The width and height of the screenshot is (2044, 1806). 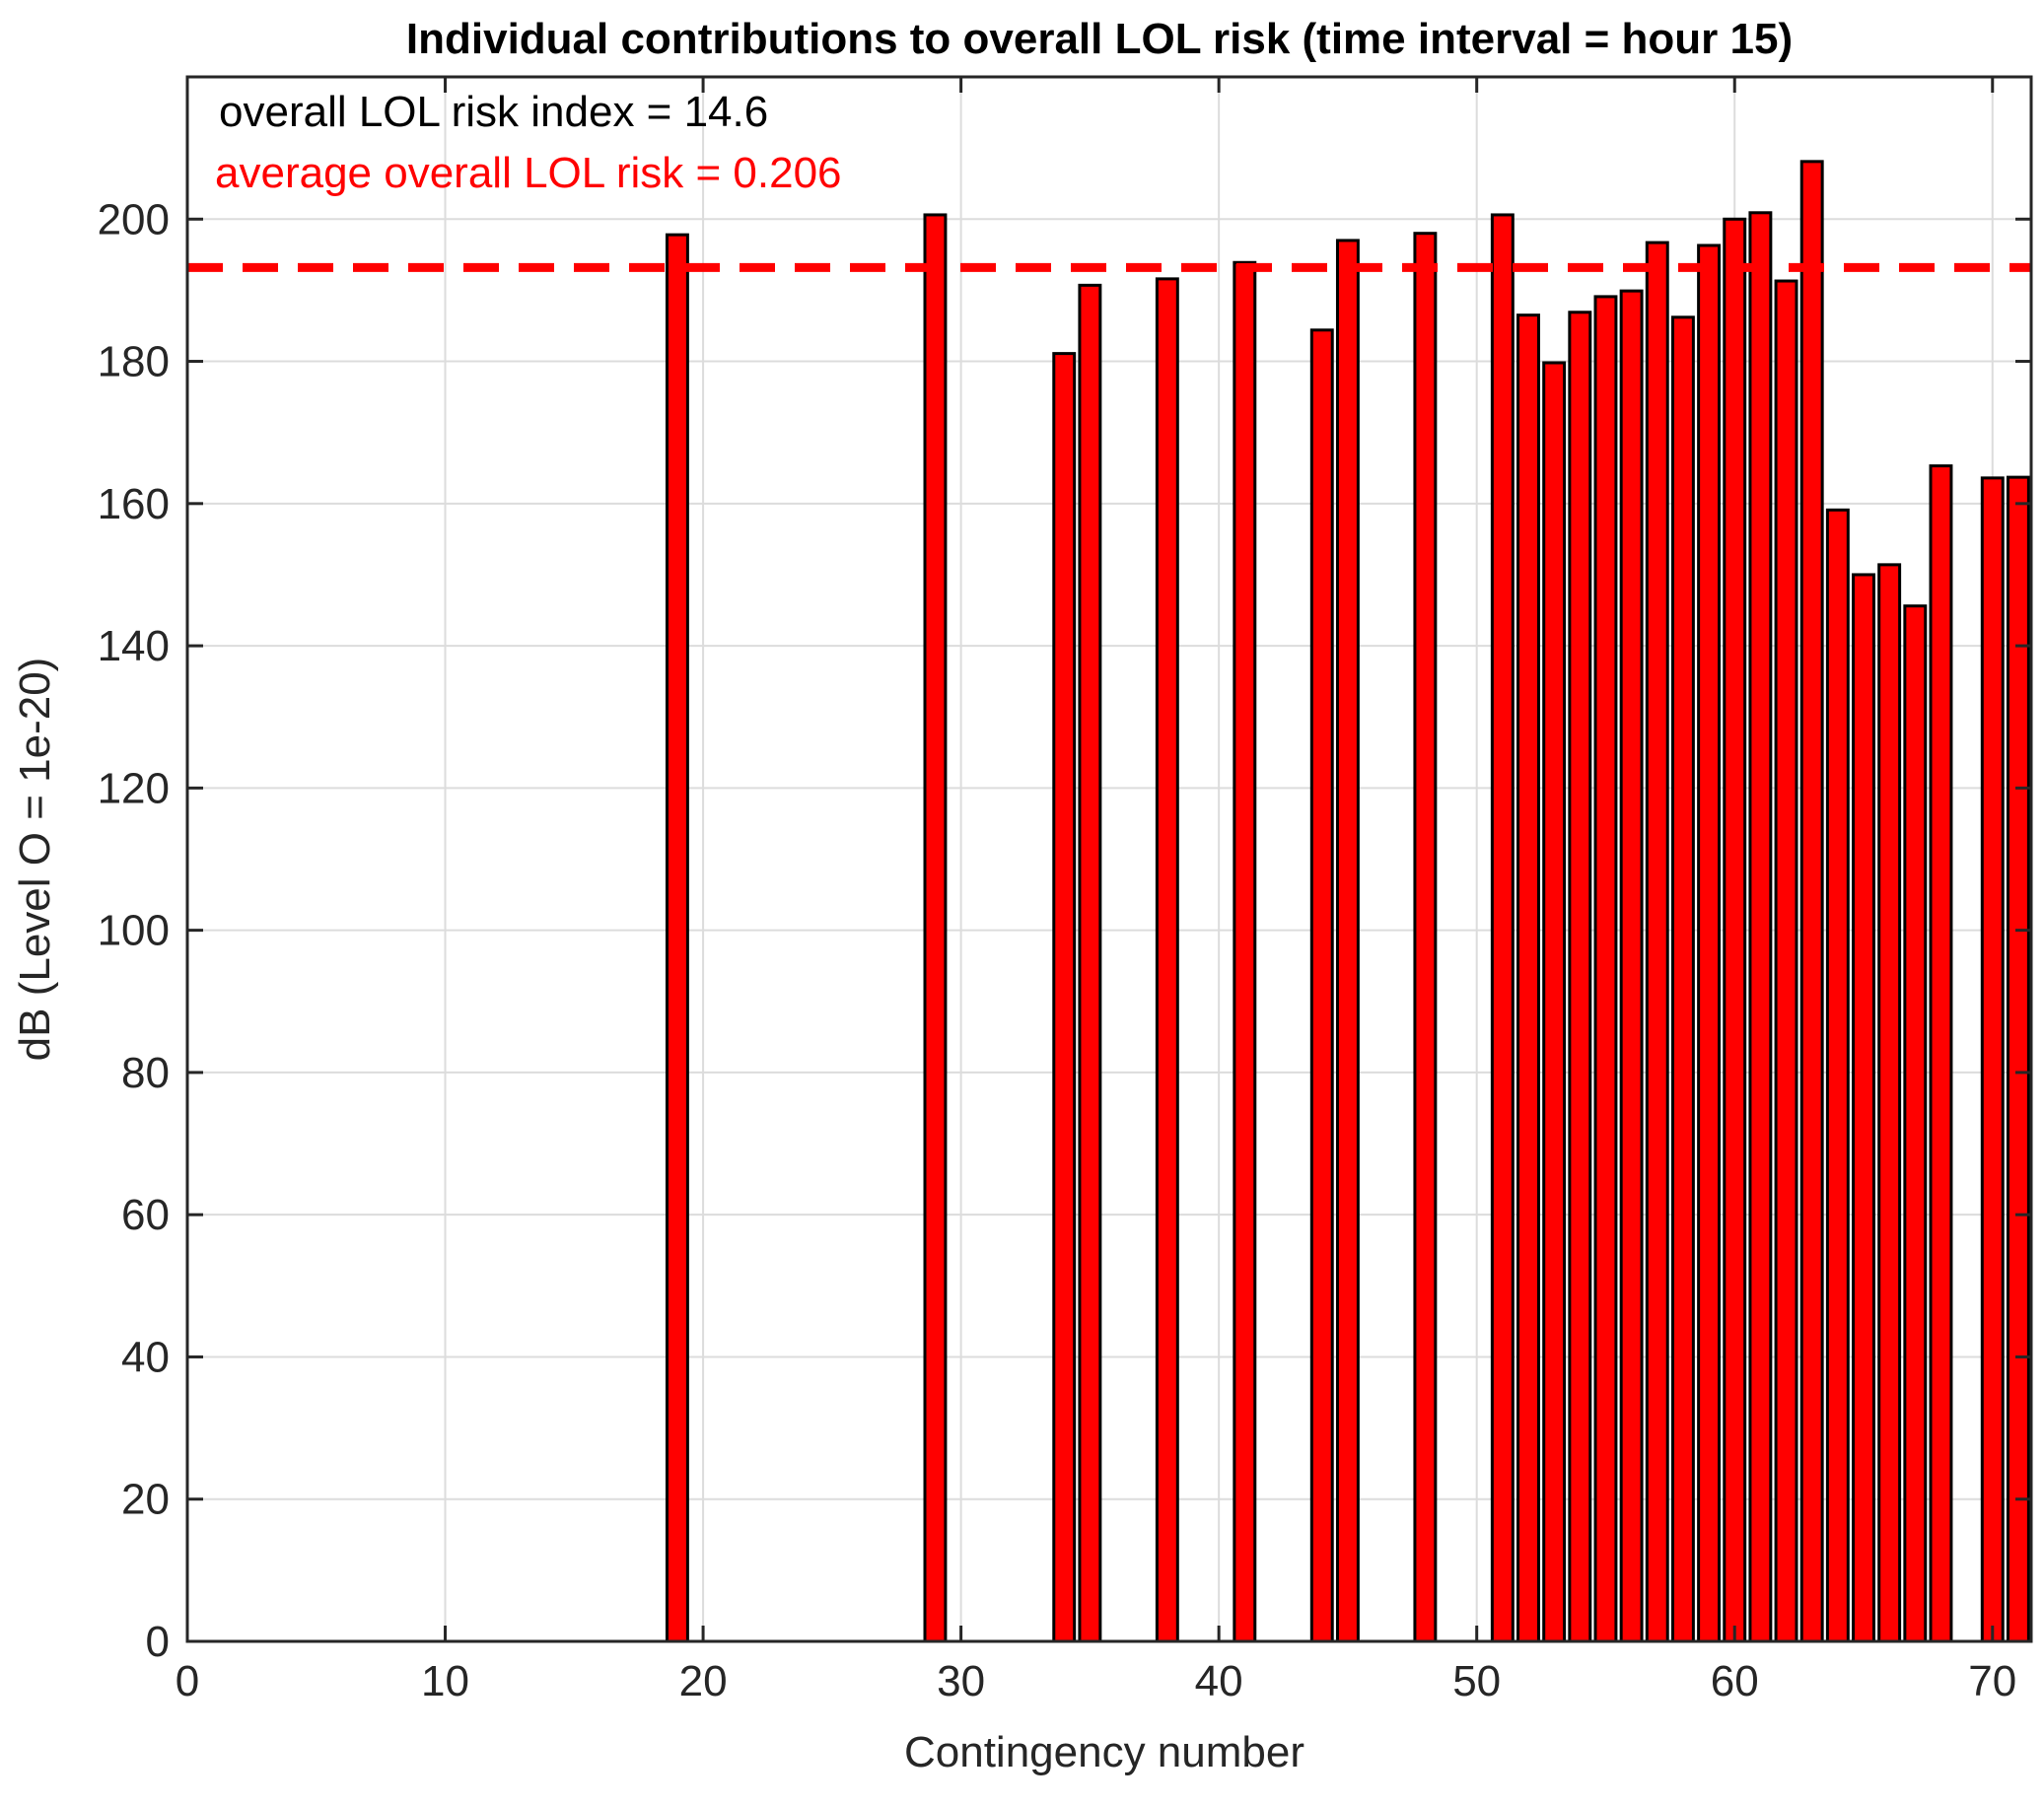 What do you see at coordinates (704, 1681) in the screenshot?
I see `x-tick-label: 20` at bounding box center [704, 1681].